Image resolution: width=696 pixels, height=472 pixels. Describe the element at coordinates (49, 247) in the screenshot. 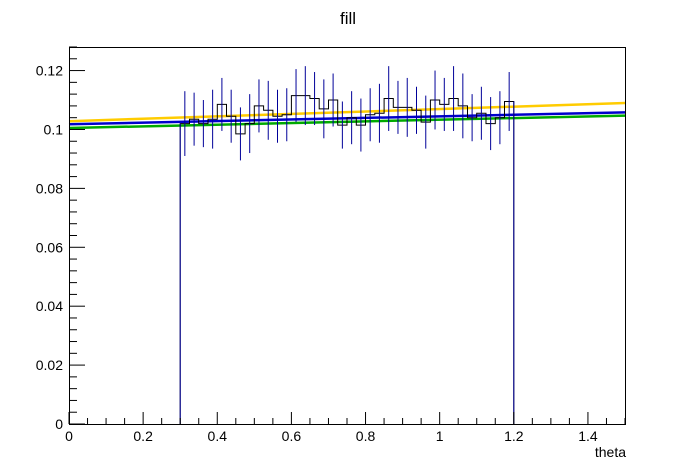

I see `y-tick-label: 0.06` at that location.